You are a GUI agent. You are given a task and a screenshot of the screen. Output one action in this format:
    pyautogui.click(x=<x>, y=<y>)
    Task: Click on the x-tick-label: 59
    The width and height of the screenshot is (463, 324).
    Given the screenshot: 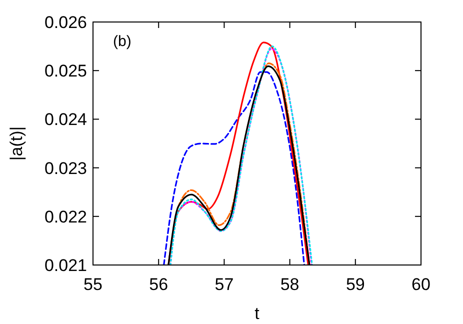 What is the action you would take?
    pyautogui.click(x=355, y=284)
    